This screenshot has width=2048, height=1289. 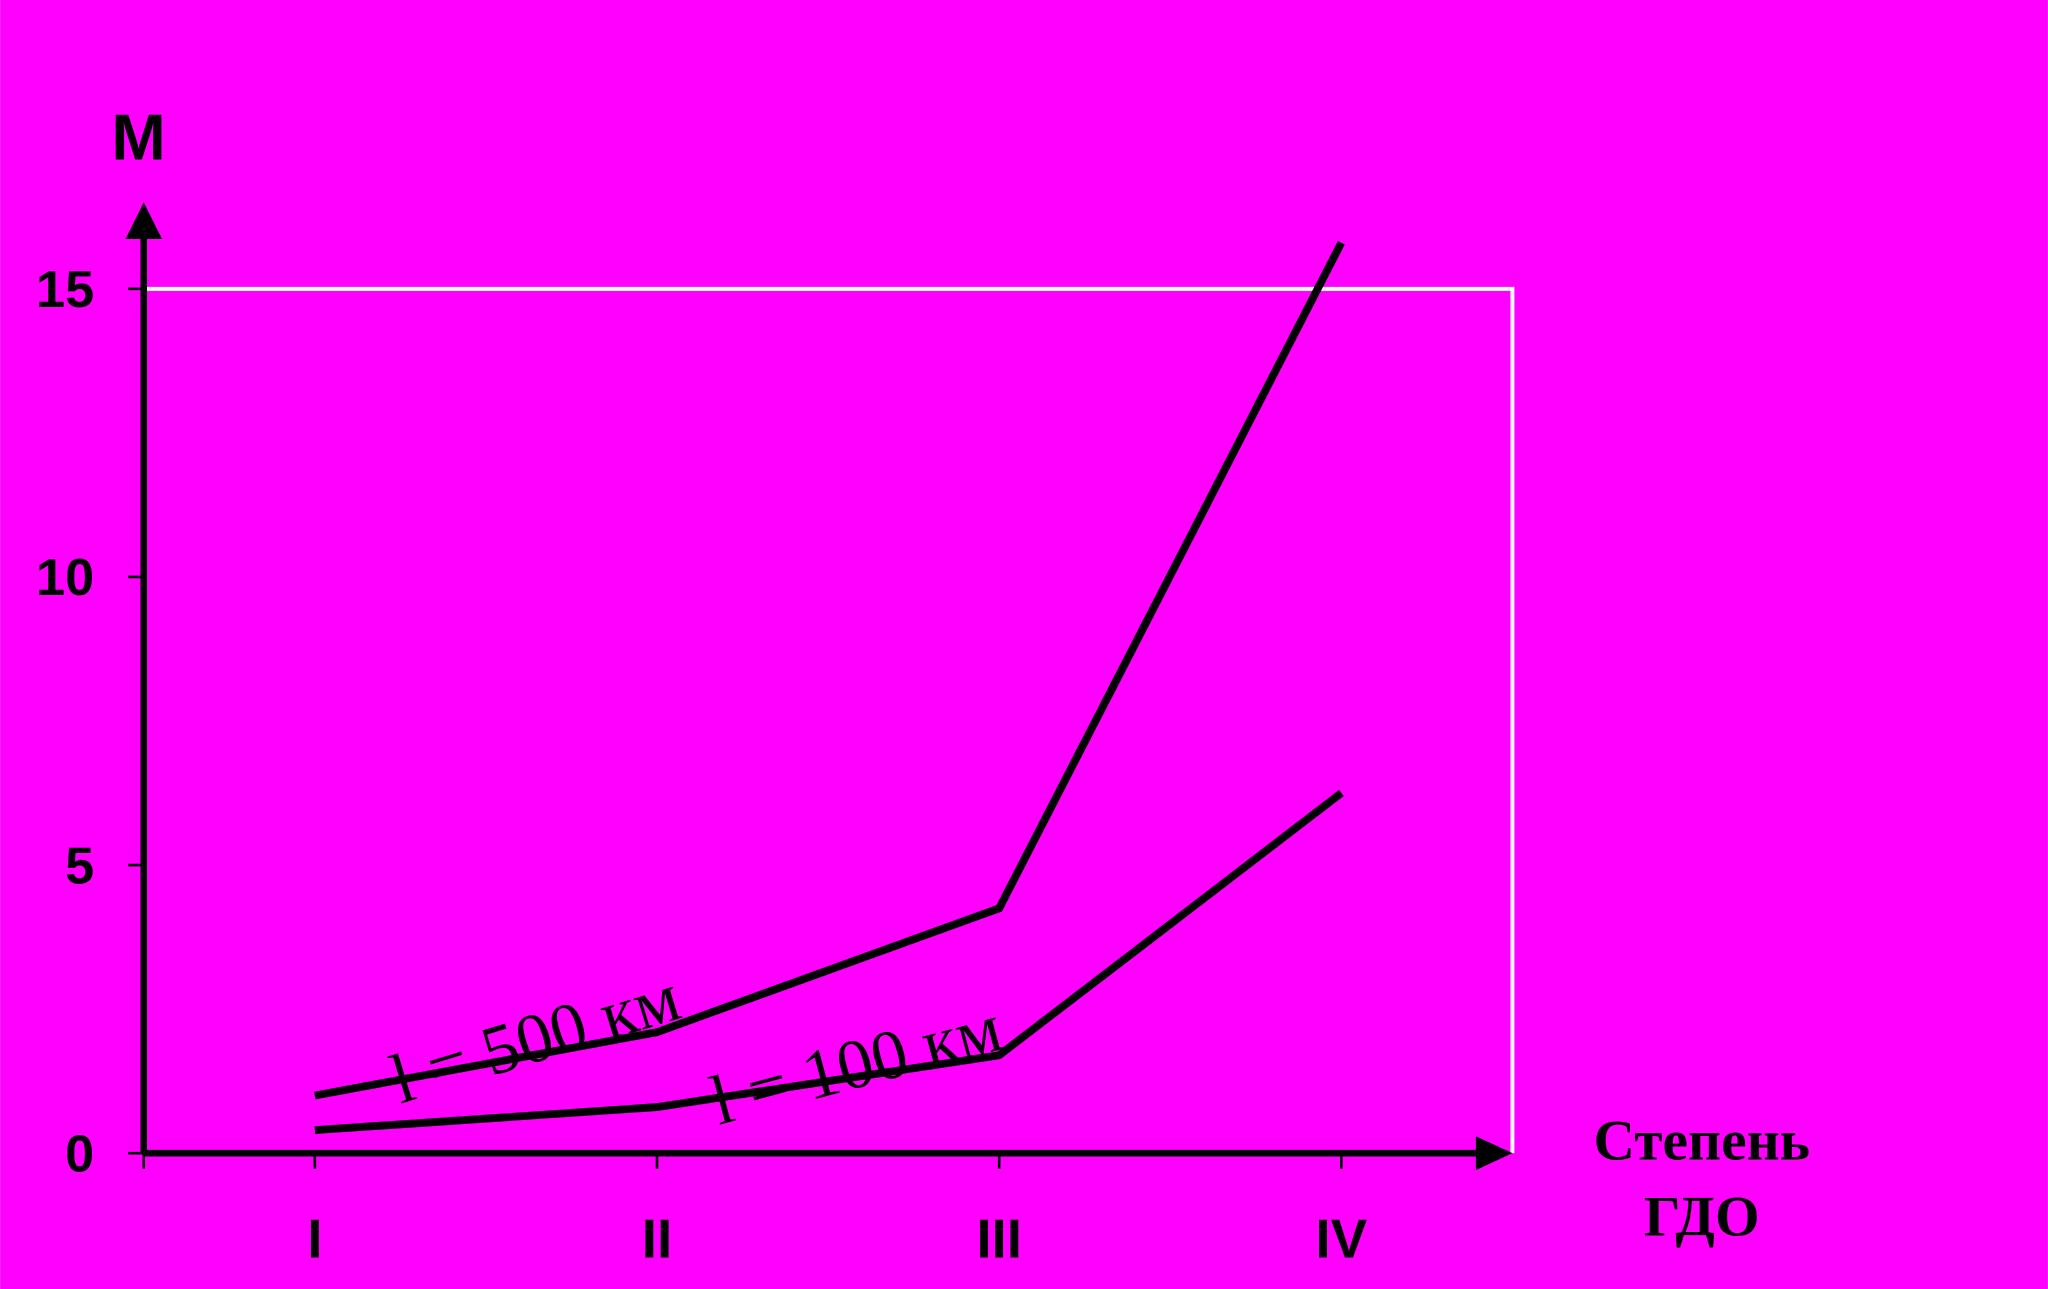 I want to click on y-tick-label: 10, so click(x=65, y=578).